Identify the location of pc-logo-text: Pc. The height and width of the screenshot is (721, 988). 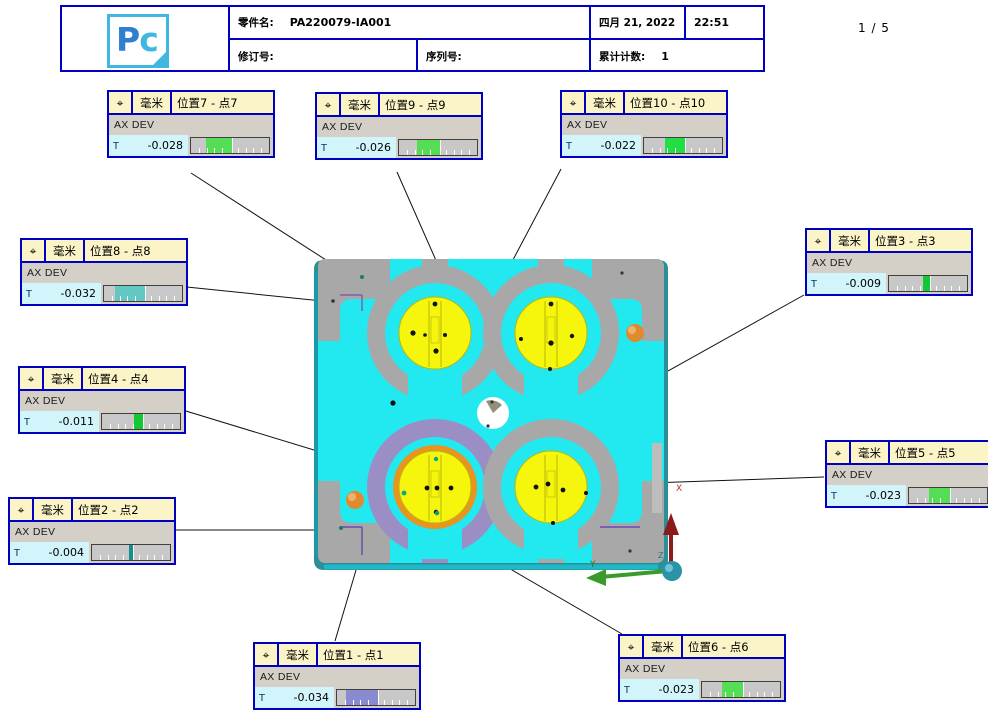
(137, 40).